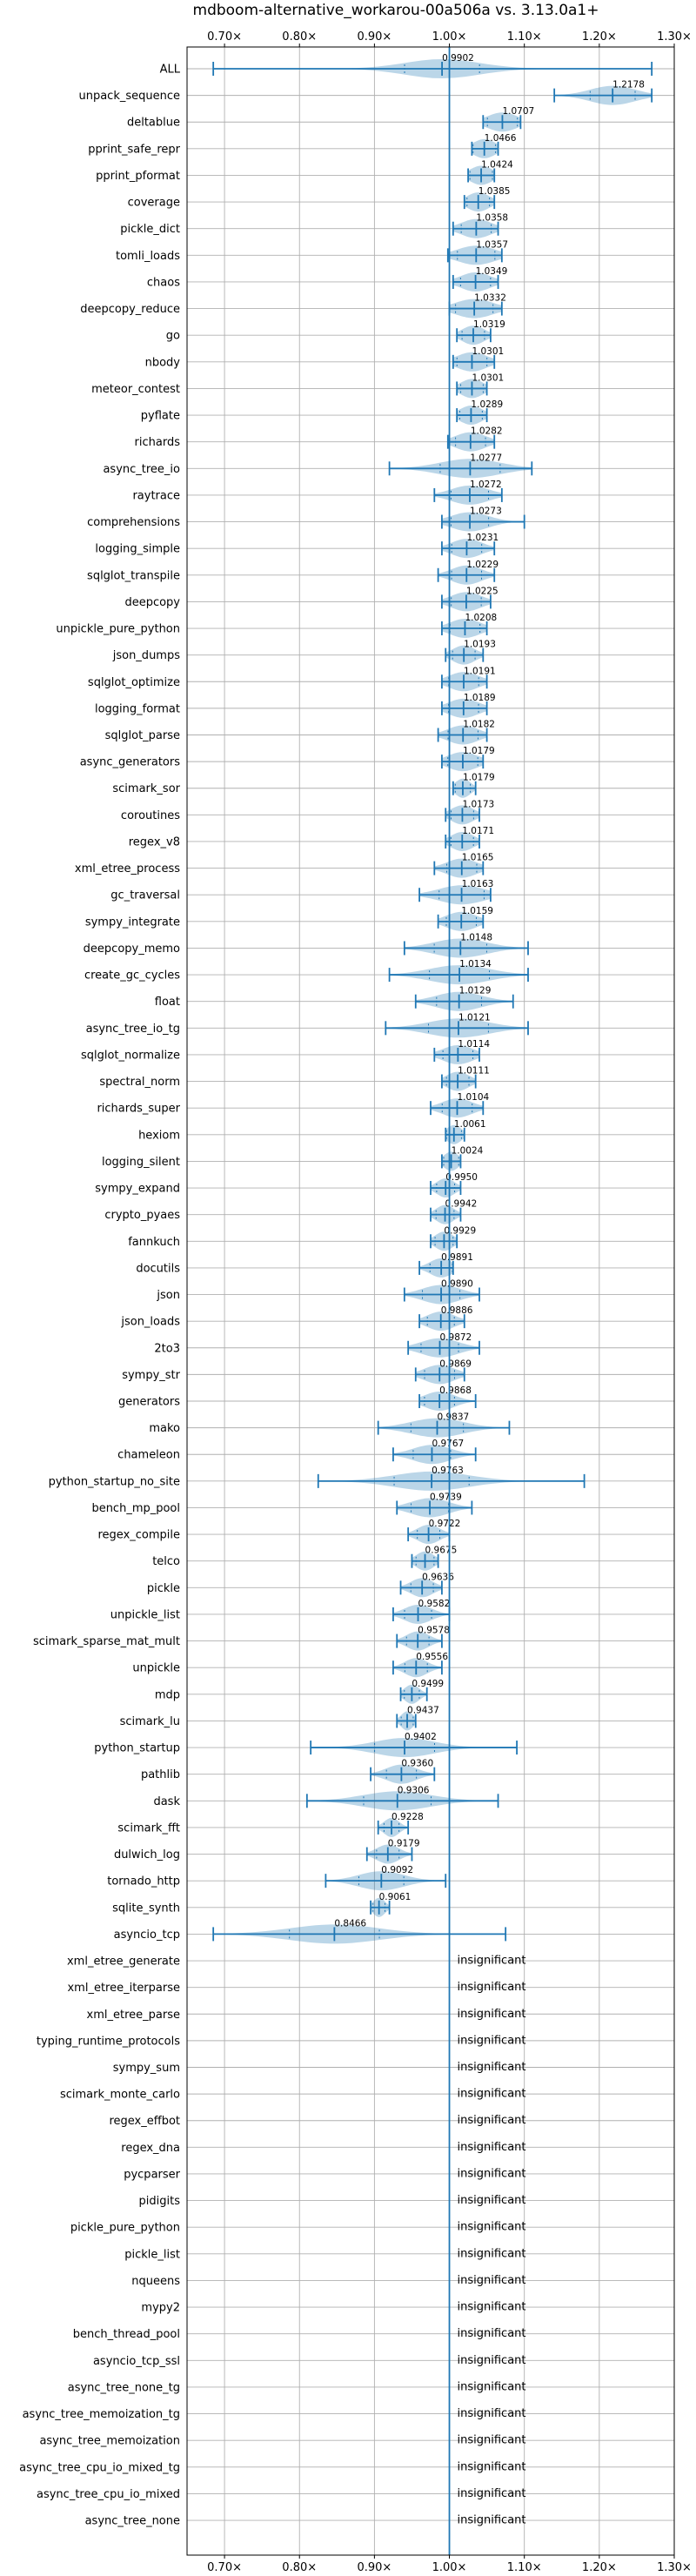 The image size is (696, 2576). What do you see at coordinates (599, 2567) in the screenshot?
I see `x-tick-label-bottom: 1.20×` at bounding box center [599, 2567].